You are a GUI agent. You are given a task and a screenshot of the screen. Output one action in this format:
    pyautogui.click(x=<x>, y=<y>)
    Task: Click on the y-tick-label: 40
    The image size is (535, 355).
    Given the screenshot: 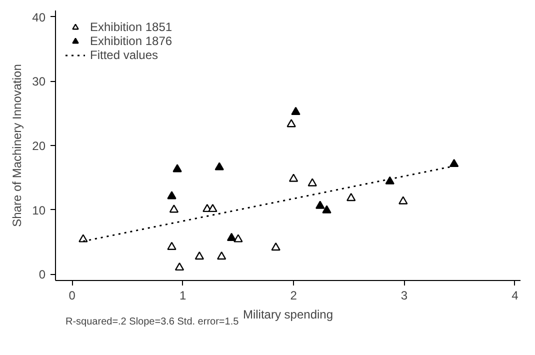 What is the action you would take?
    pyautogui.click(x=39, y=17)
    